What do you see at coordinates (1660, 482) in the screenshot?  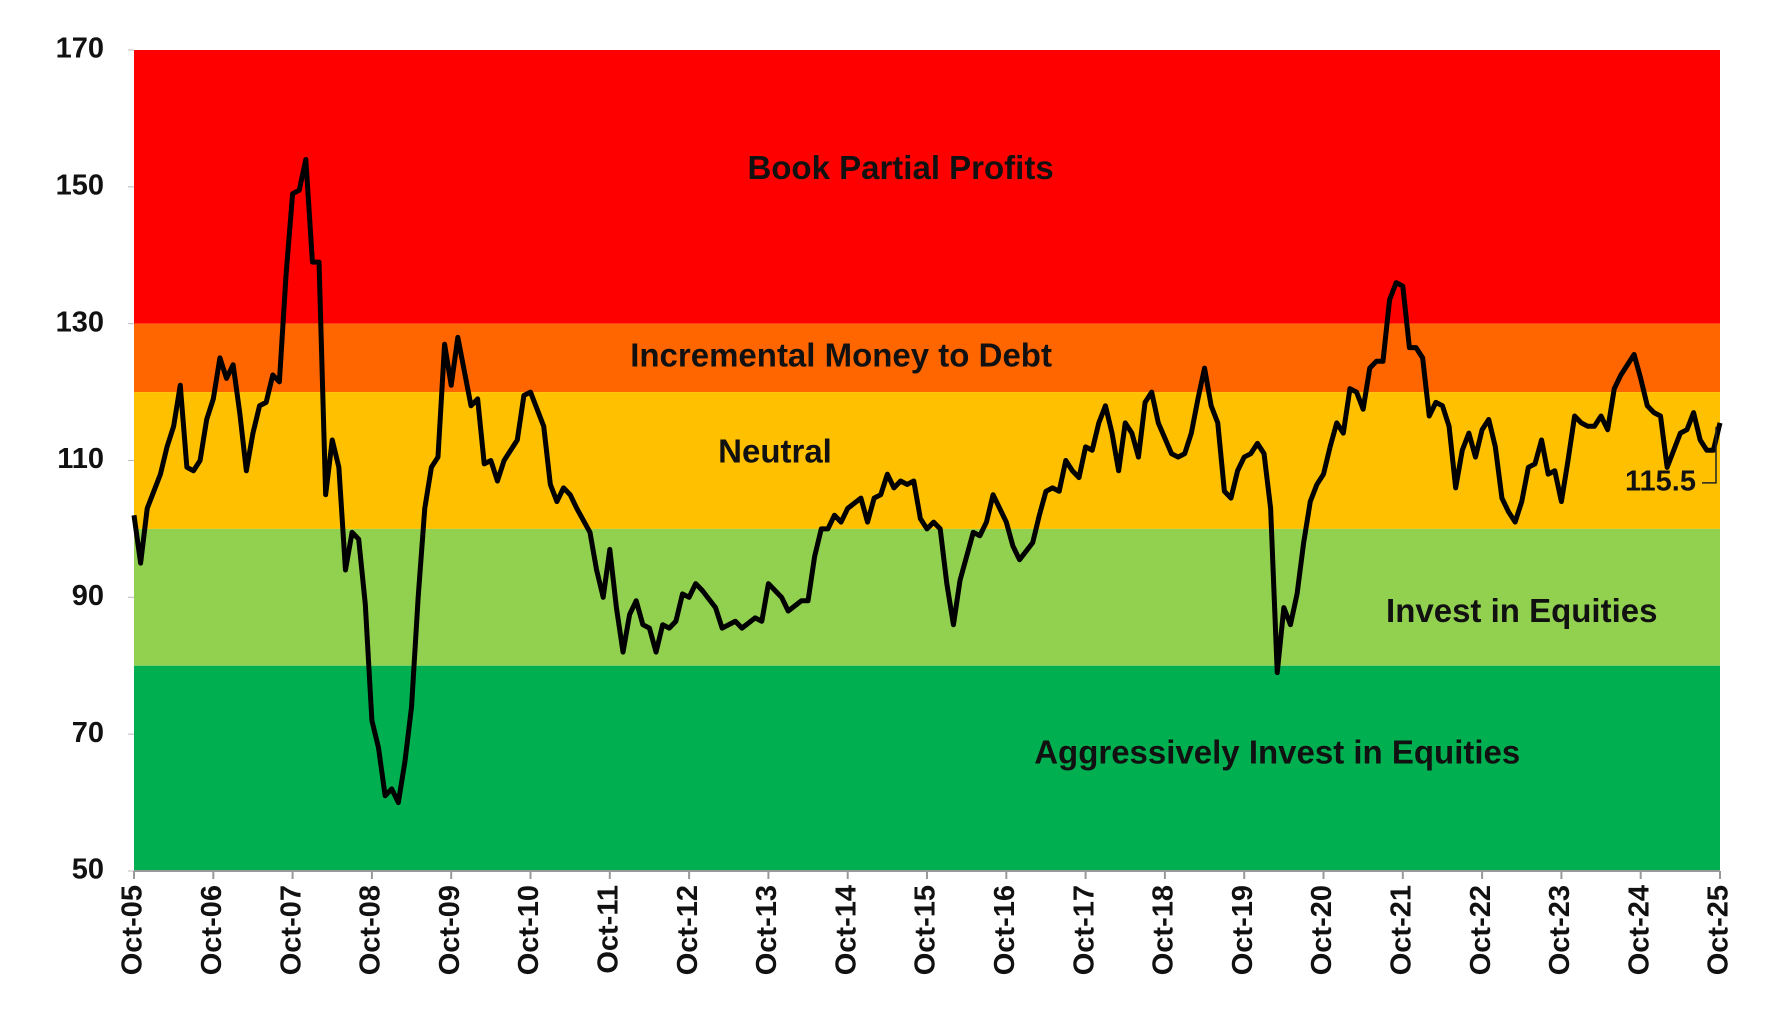 I see `annotation: 115.5` at bounding box center [1660, 482].